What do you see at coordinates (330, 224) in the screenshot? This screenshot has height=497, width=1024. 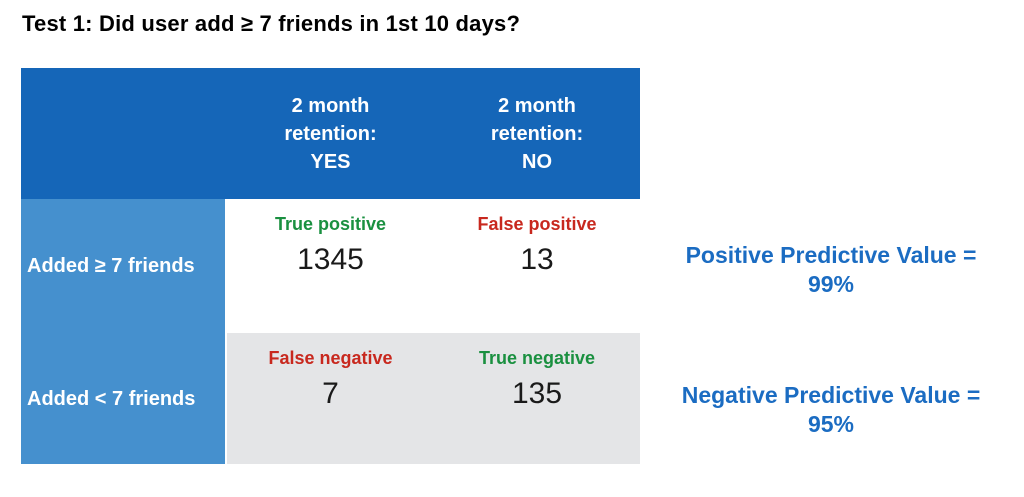 I see `outcome-label-true-positive: True positive` at bounding box center [330, 224].